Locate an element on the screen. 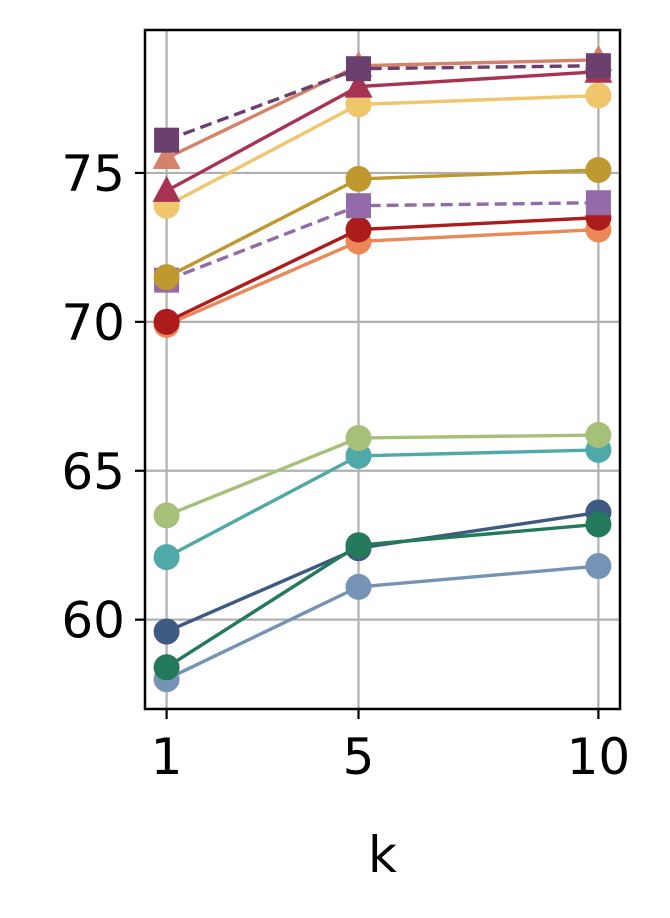  x-axis-label: k is located at coordinates (382, 855).